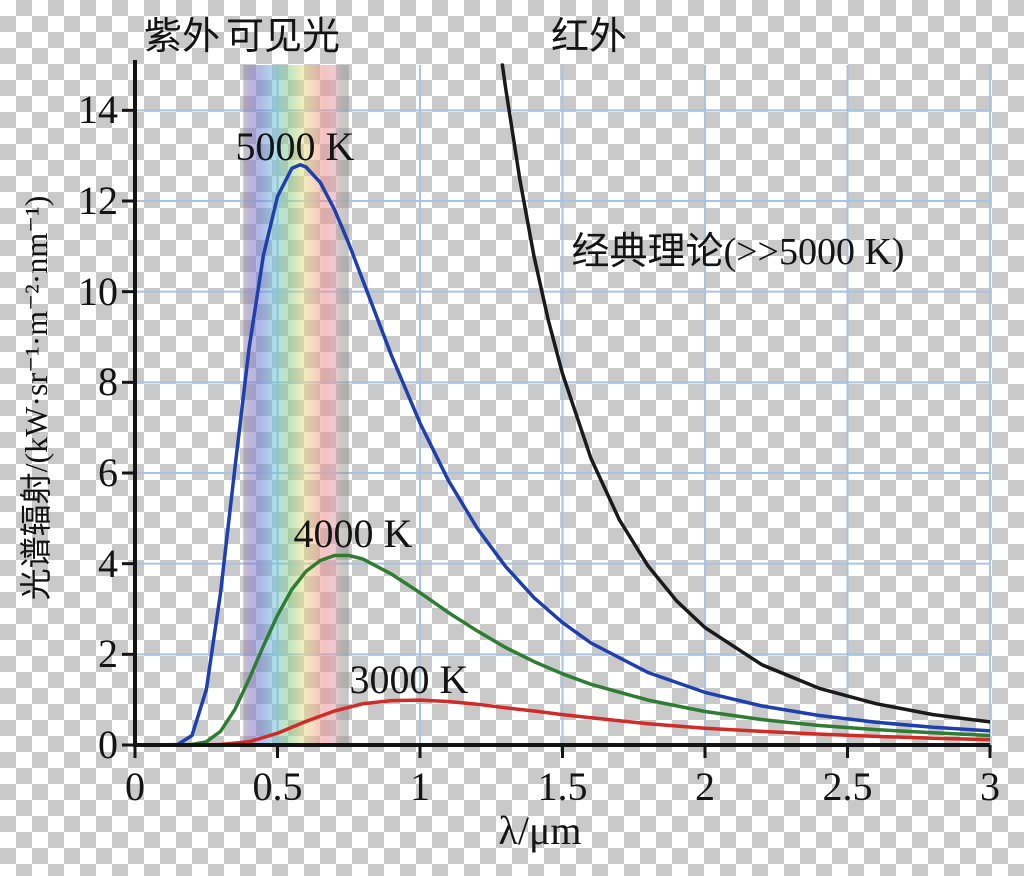 This screenshot has height=876, width=1024. Describe the element at coordinates (295, 146) in the screenshot. I see `label-curve-5000k: 5000 K` at that location.